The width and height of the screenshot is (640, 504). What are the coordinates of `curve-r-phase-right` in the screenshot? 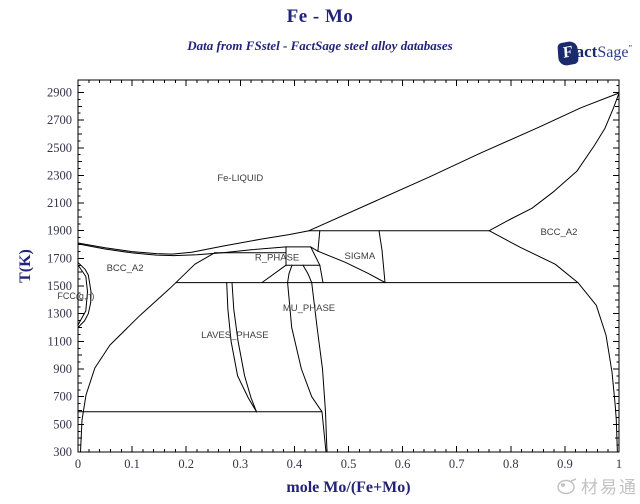 It's located at (315, 256).